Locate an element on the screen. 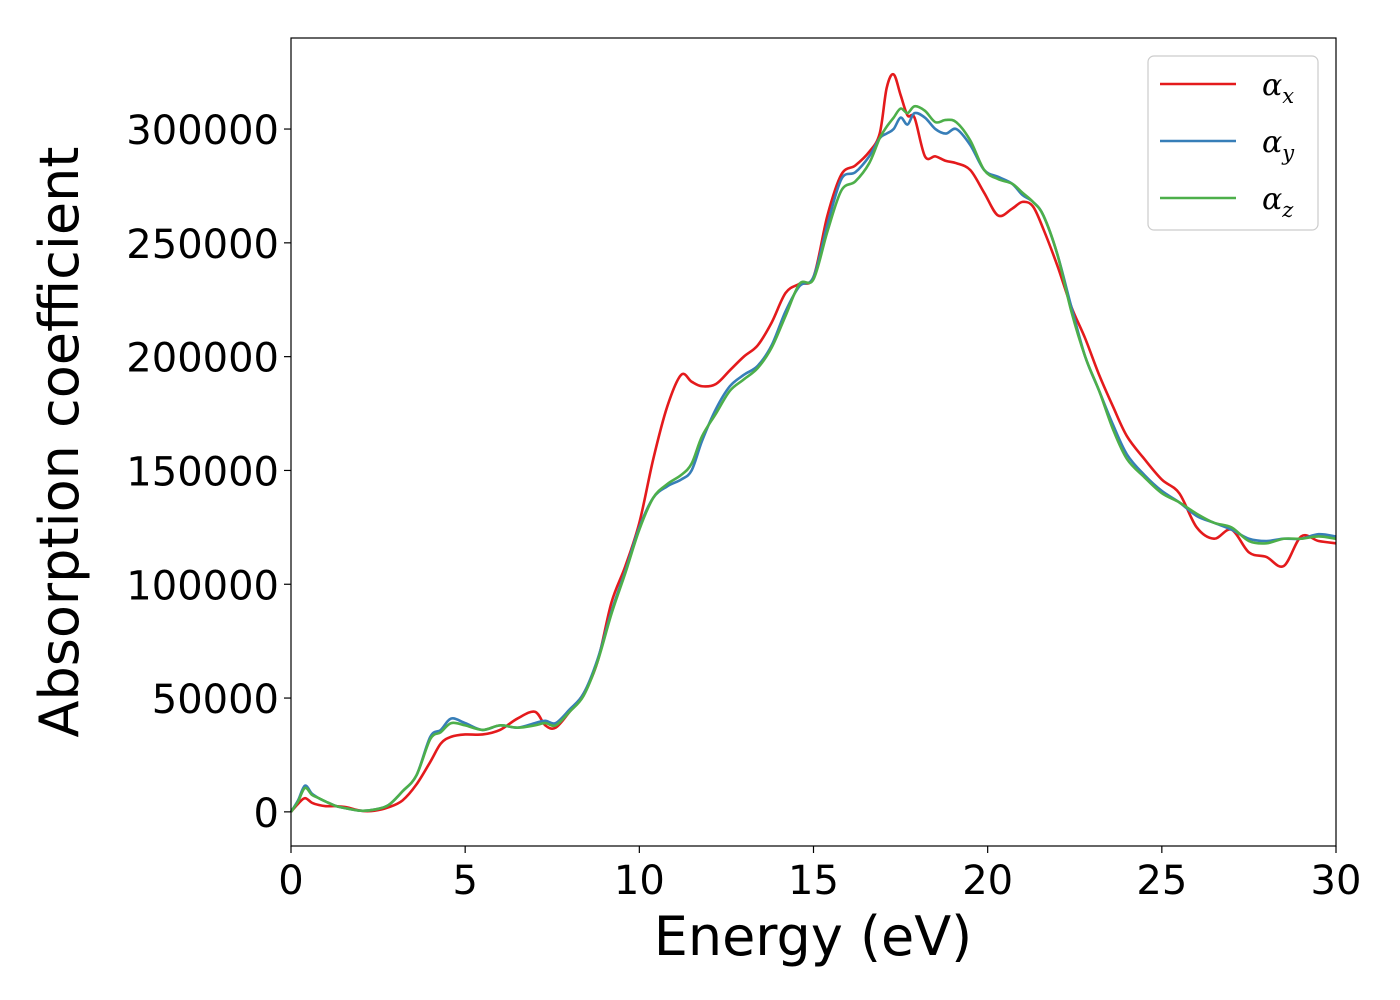 Image resolution: width=1400 pixels, height=1000 pixels. x-axis-ticks: 0 5 10 15 20 25 30 is located at coordinates (819, 875).